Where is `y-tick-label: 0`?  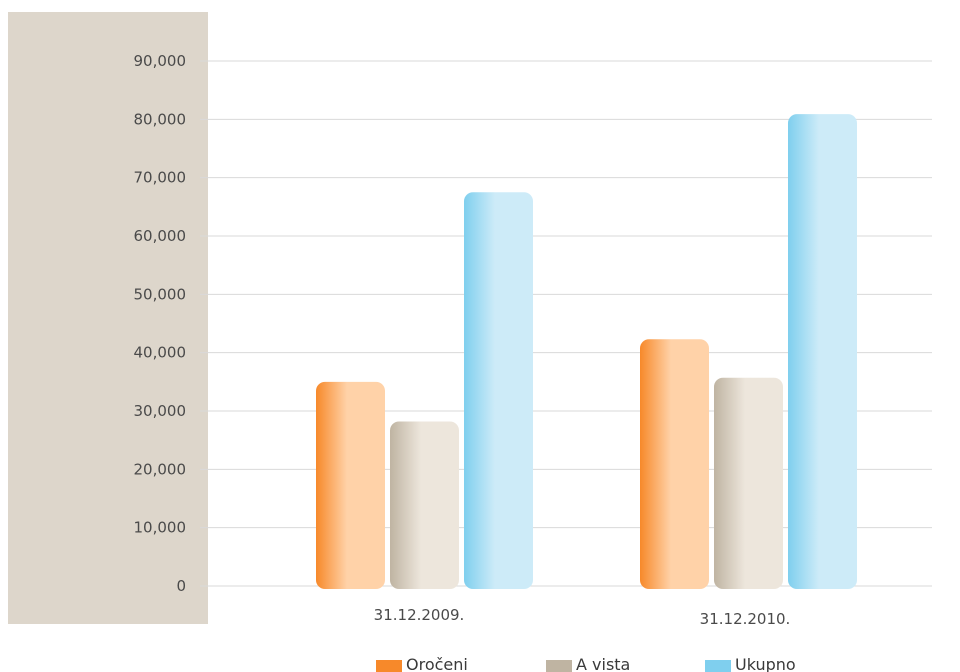 y-tick-label: 0 is located at coordinates (181, 586).